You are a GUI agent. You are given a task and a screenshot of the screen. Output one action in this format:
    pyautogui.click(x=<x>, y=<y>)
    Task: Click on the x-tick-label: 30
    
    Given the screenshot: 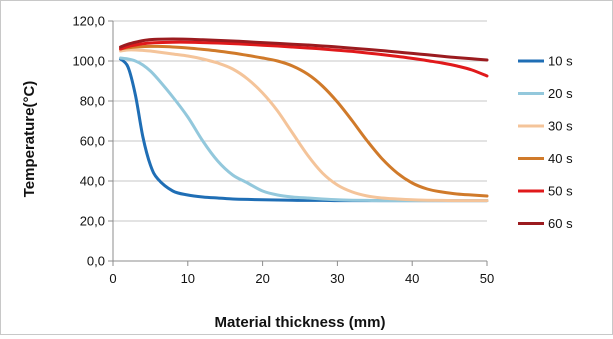 What is the action you would take?
    pyautogui.click(x=337, y=278)
    